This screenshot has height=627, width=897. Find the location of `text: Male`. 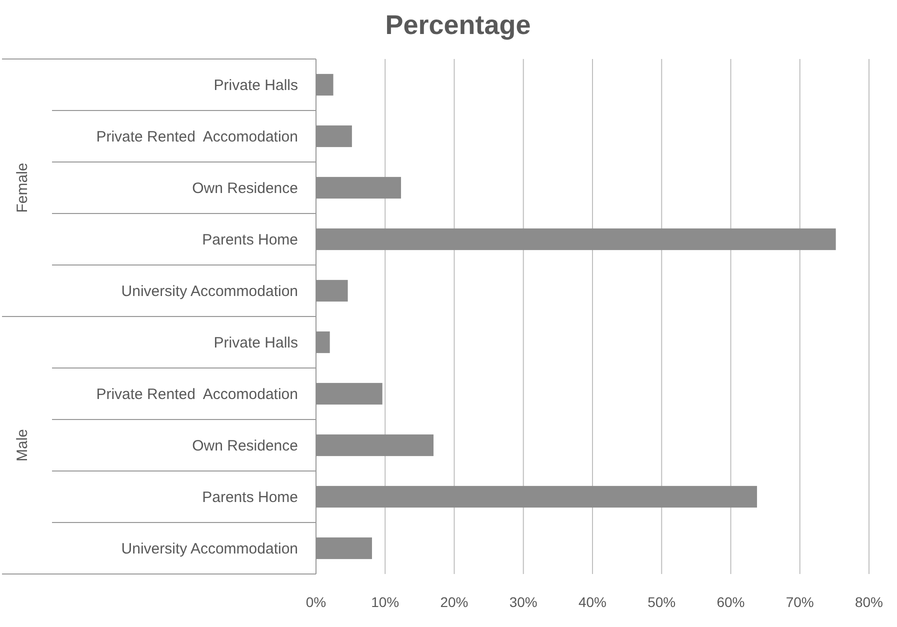

text: Male is located at coordinates (22, 445).